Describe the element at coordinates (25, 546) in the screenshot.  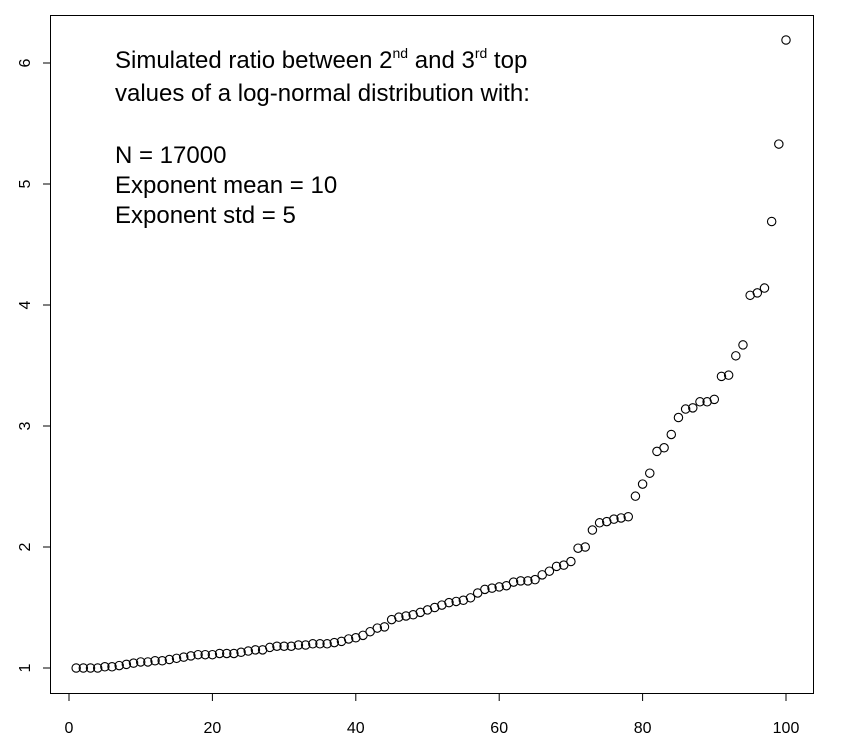
I see `y-tick-label: 2` at that location.